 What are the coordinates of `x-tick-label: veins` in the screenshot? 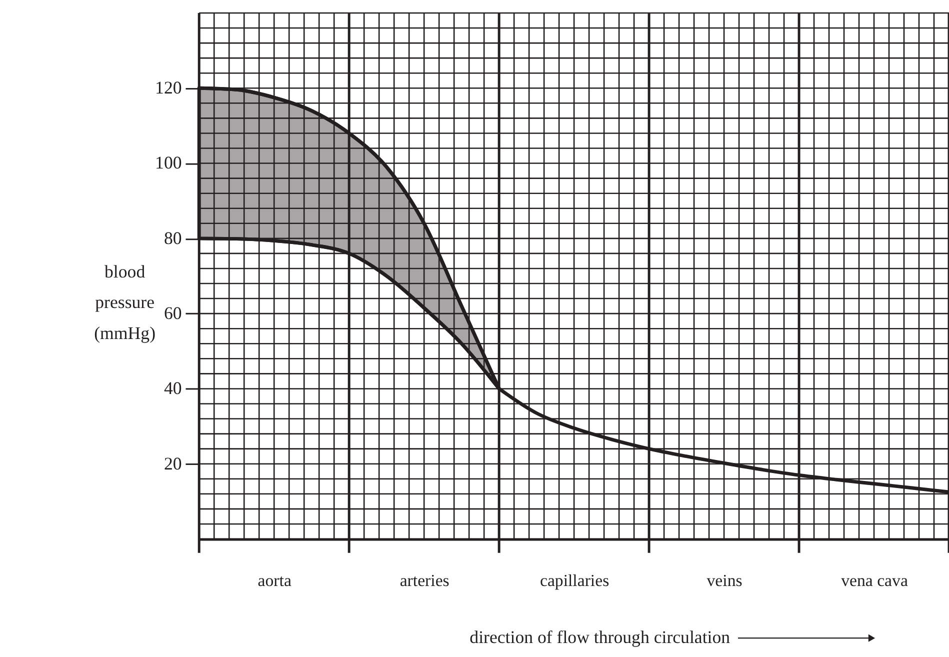 It's located at (724, 580).